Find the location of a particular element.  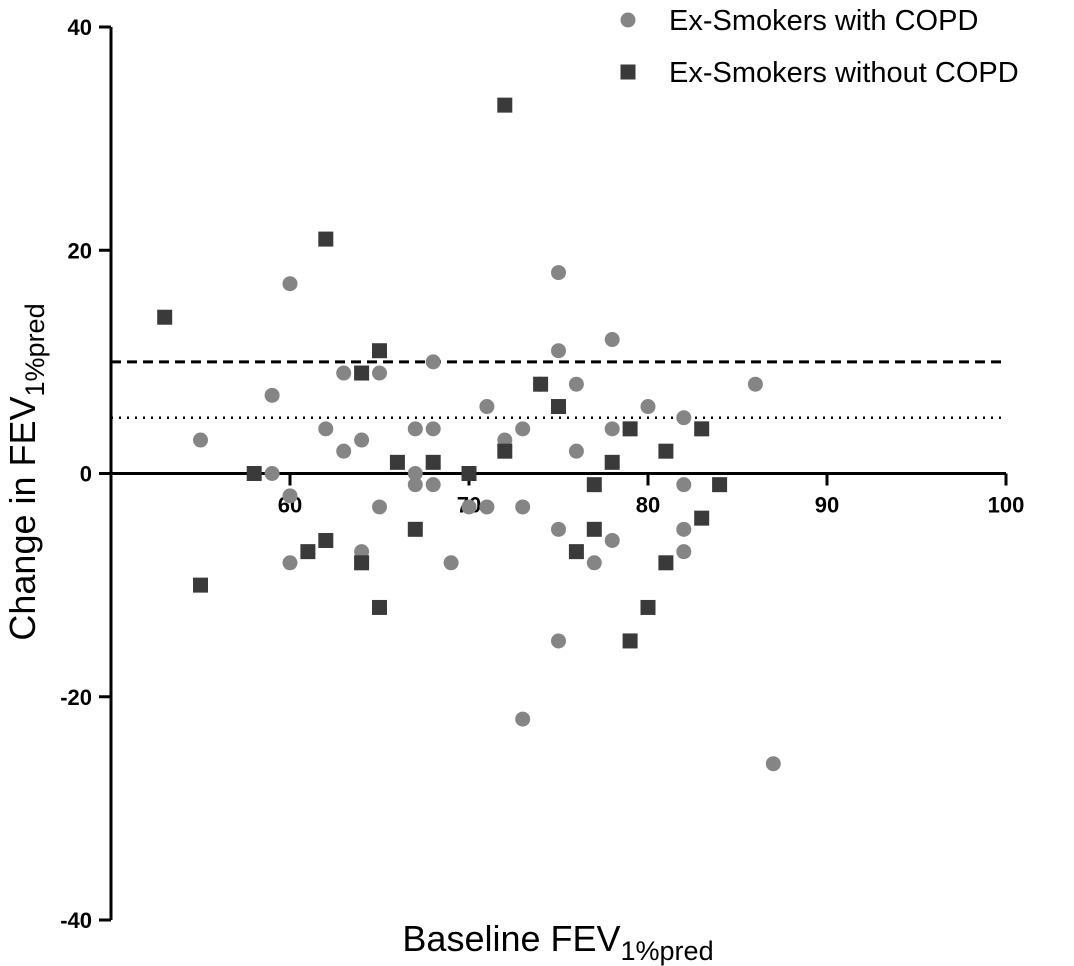

x-tick-label: 90 is located at coordinates (827, 505).